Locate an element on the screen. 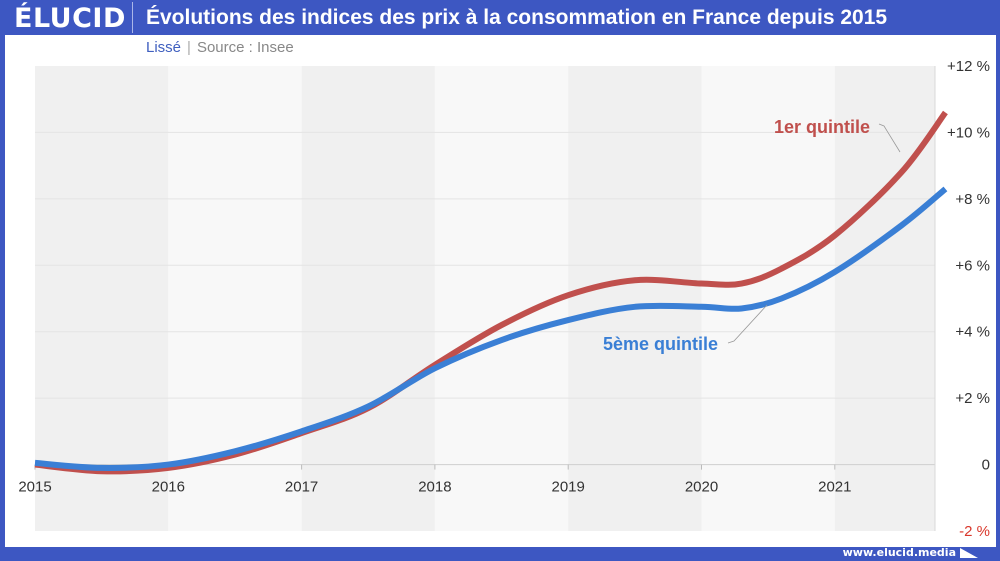 The width and height of the screenshot is (1000, 561). x-axis: 2015 2016 2017 2018 2019 2020 2021 is located at coordinates (434, 480).